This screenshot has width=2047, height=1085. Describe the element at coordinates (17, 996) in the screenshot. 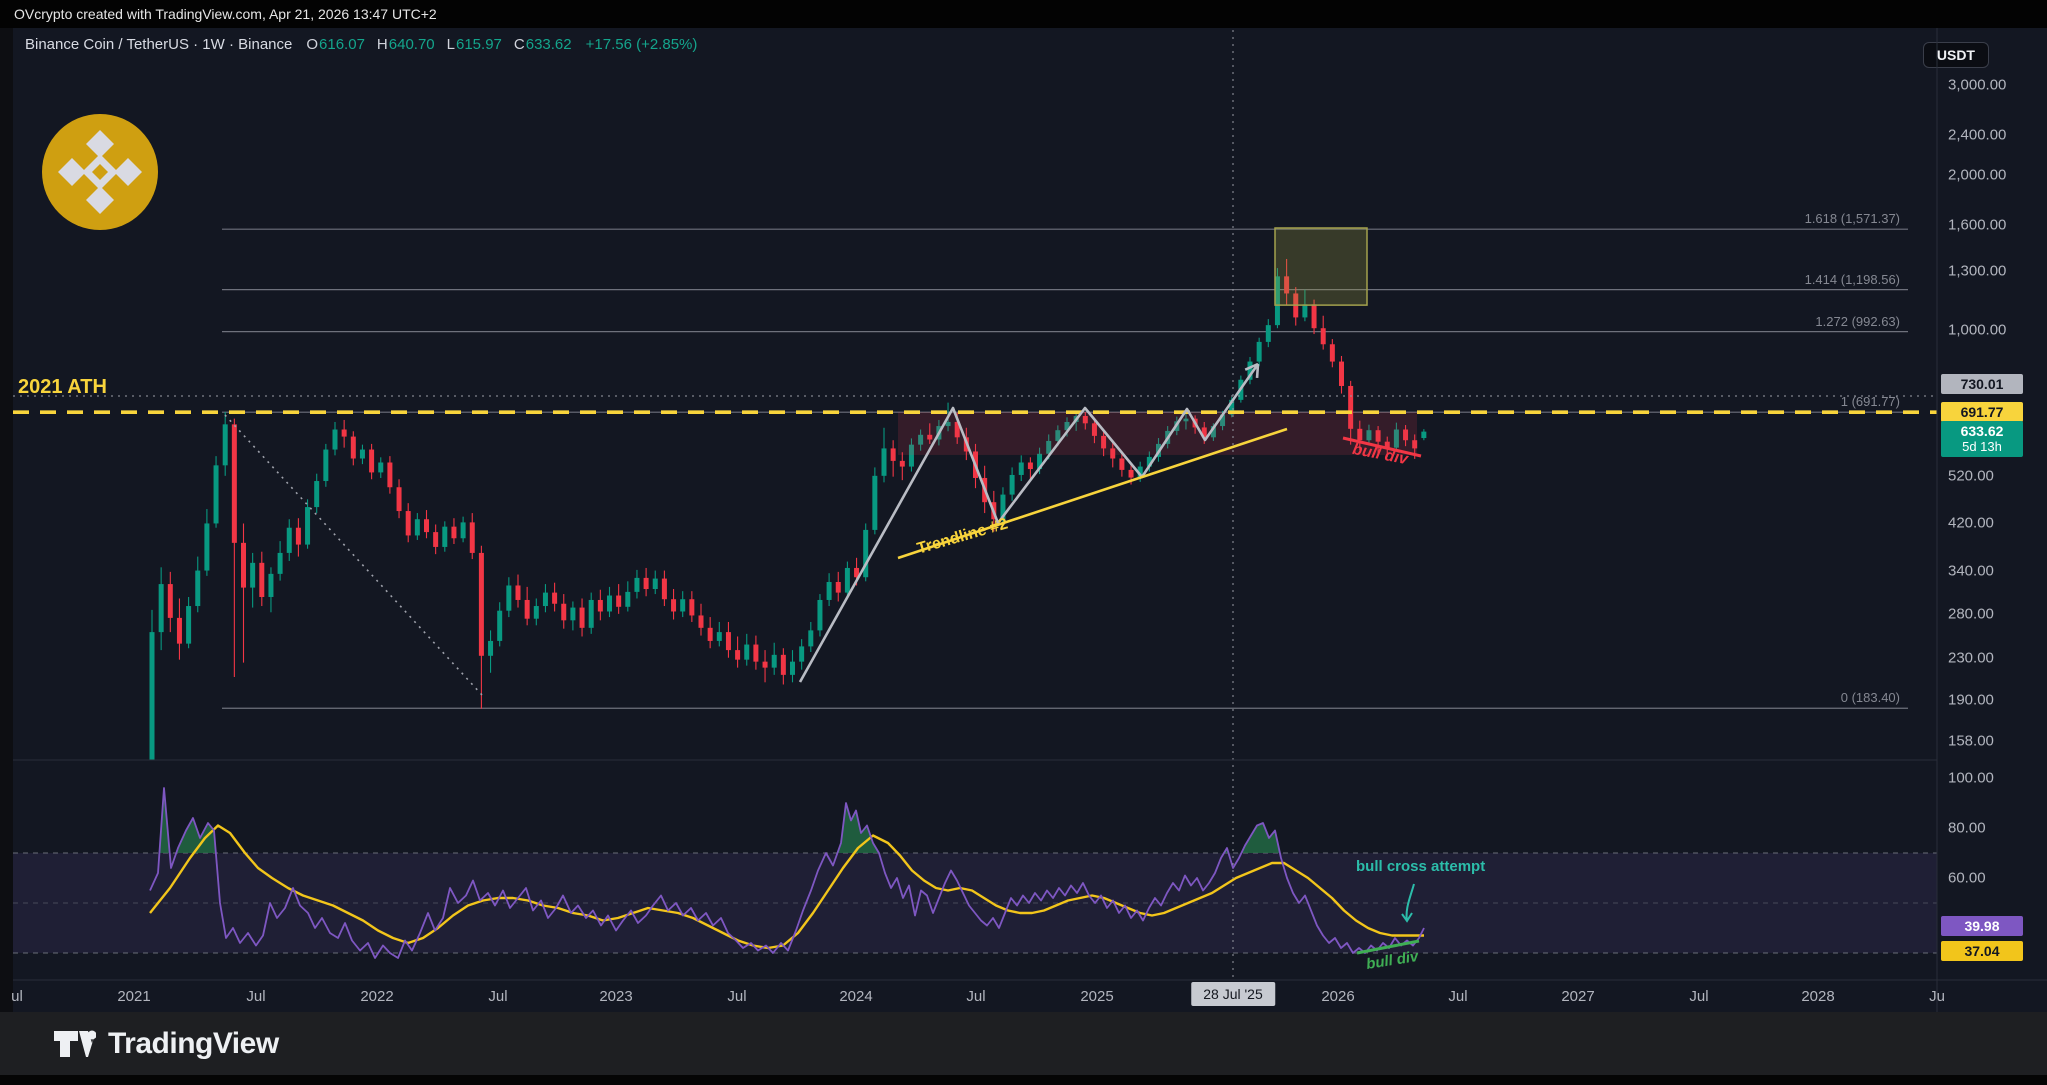

I see `time-axis-tick: ul` at that location.